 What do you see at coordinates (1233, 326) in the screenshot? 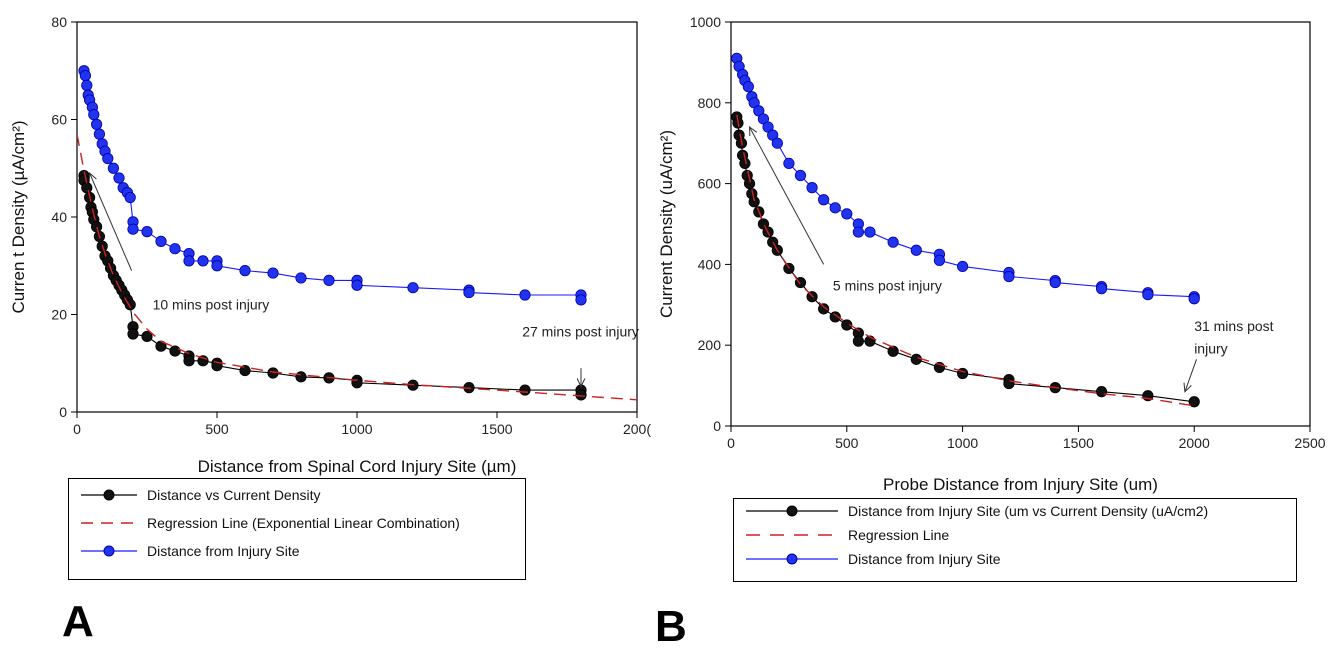
I see `chart-b-annotation-1: 31 mins post` at bounding box center [1233, 326].